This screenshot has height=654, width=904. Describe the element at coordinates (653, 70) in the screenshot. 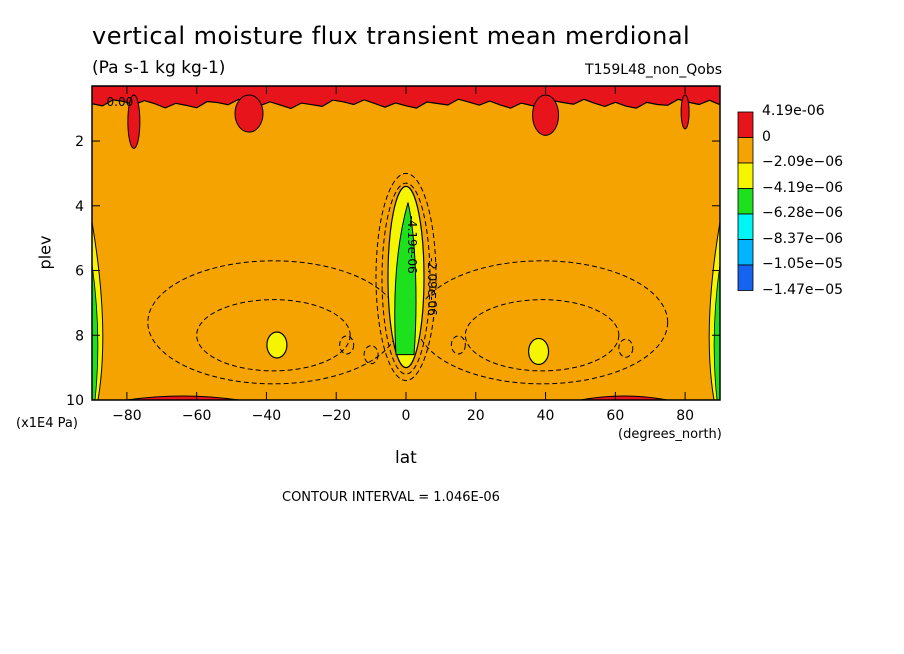

I see `run-name: T159L48_non_Qobs` at that location.